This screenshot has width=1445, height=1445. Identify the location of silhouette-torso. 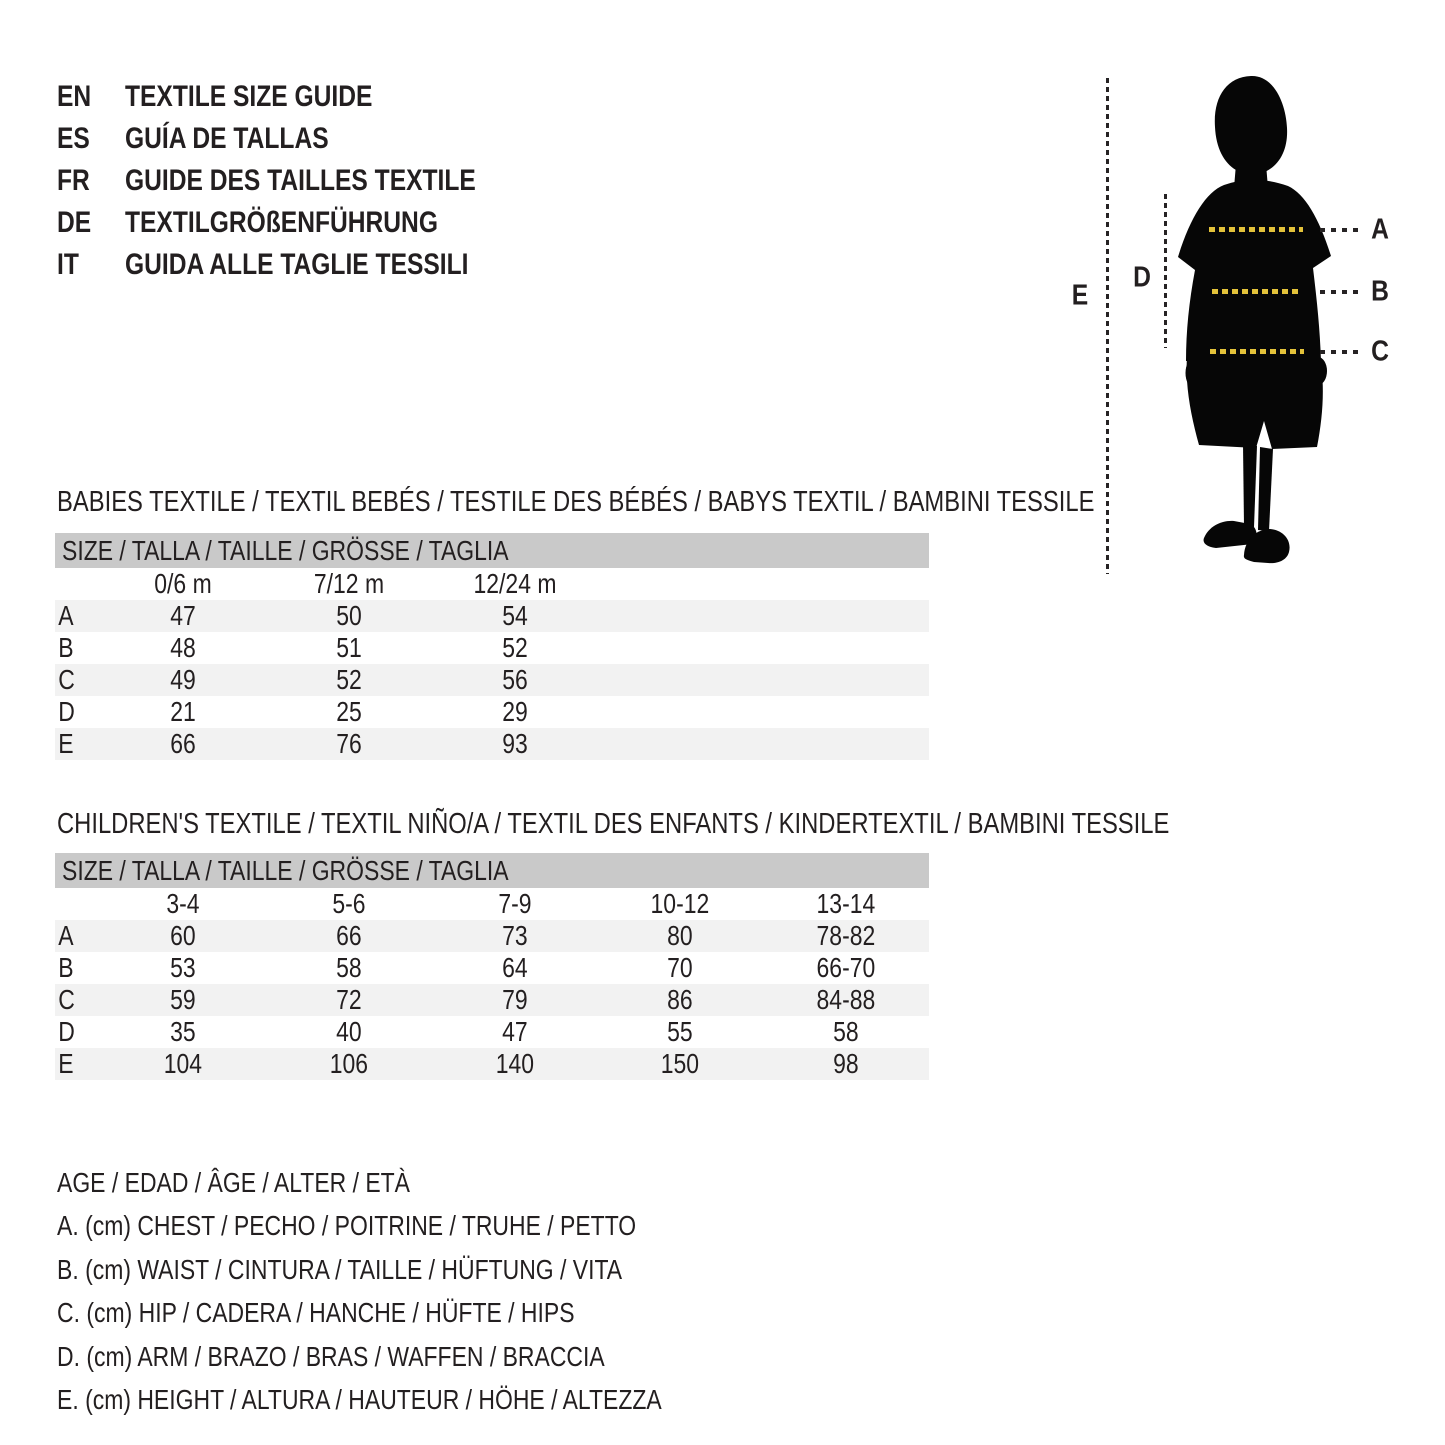
(1254, 270).